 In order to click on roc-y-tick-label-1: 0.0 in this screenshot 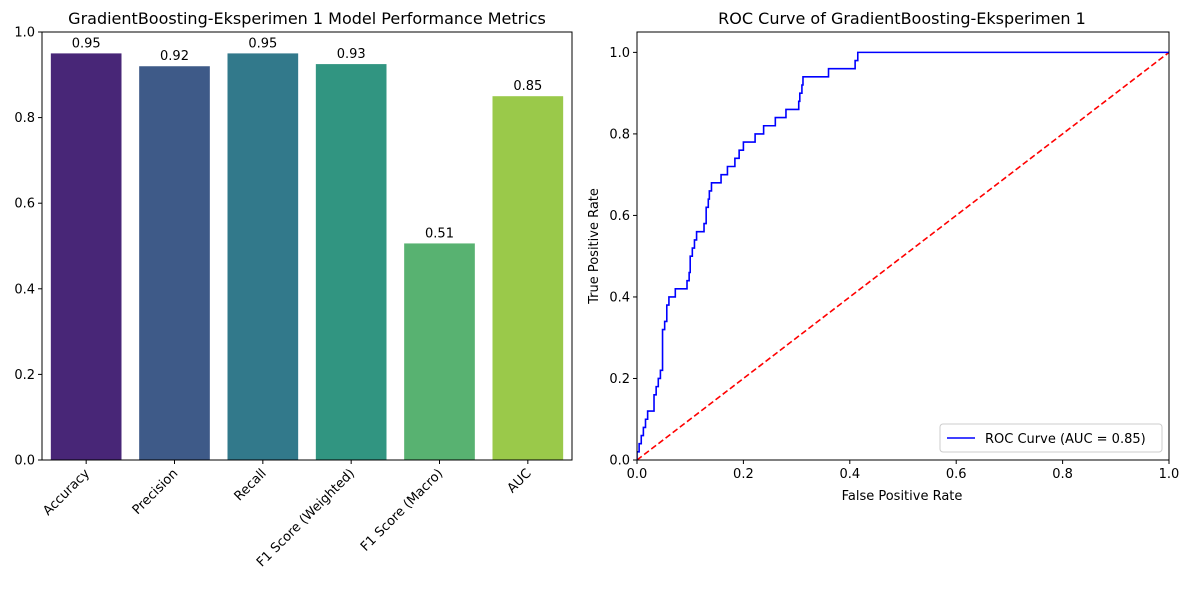, I will do `click(619, 461)`.